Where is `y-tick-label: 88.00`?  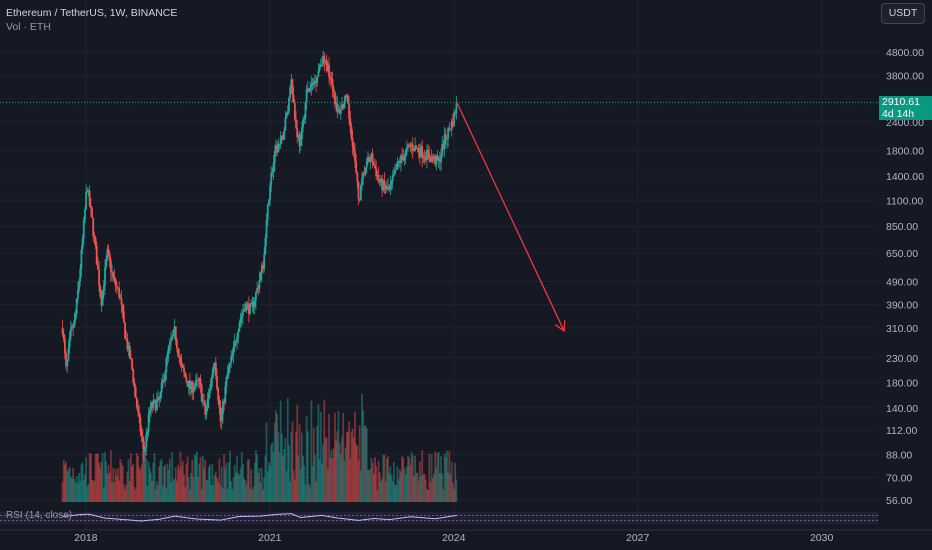
y-tick-label: 88.00 is located at coordinates (899, 456).